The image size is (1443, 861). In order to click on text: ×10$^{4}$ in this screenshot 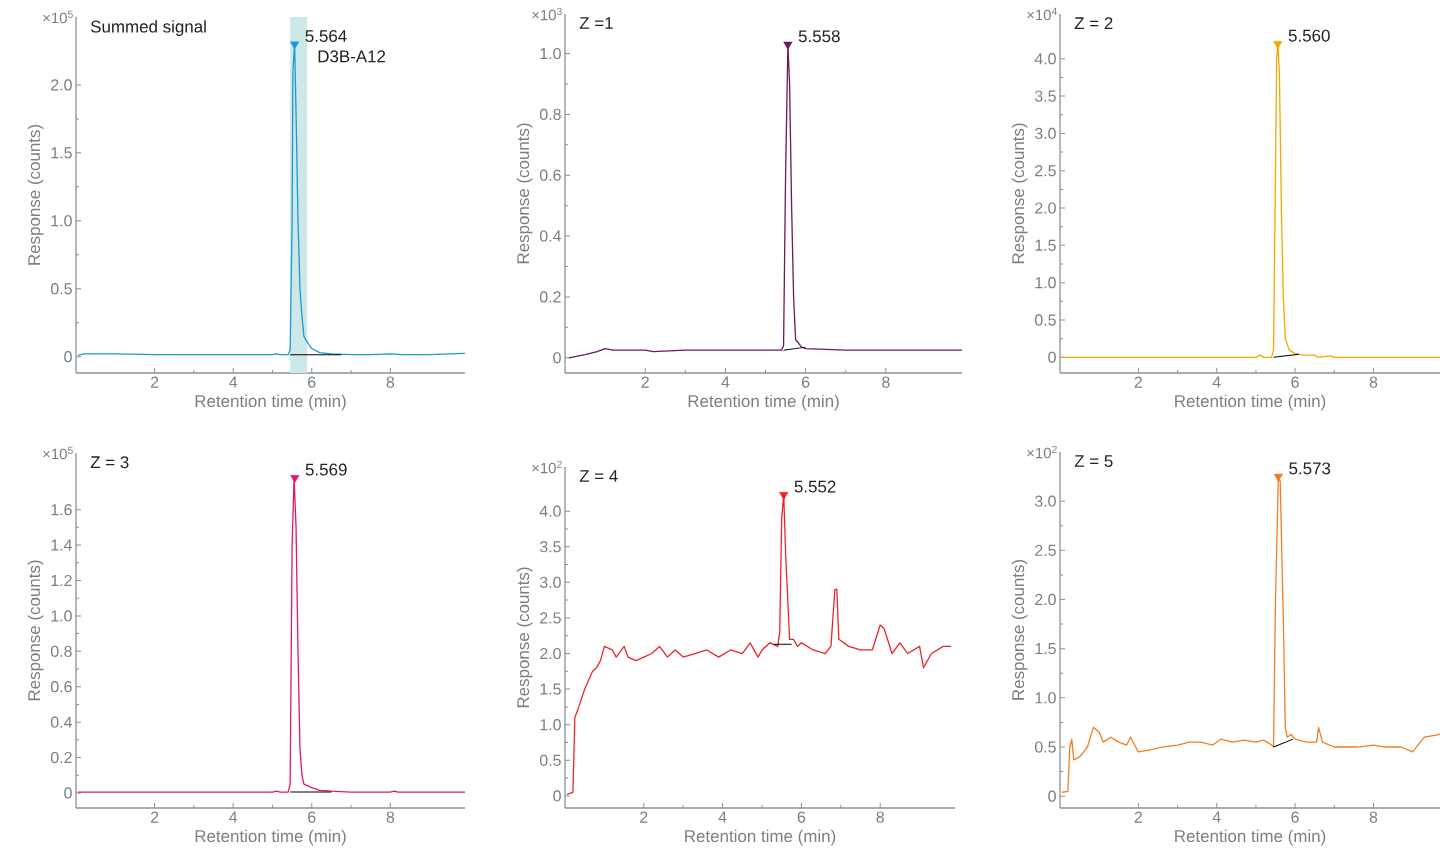, I will do `click(1042, 14)`.